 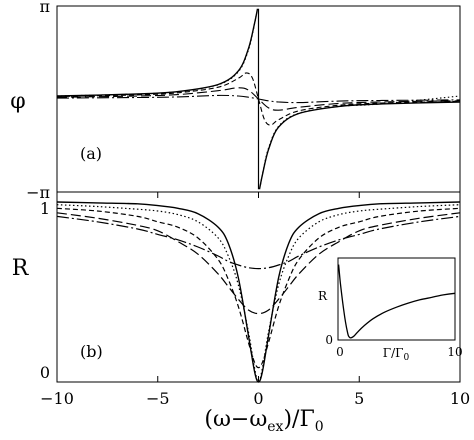 What do you see at coordinates (45, 208) in the screenshot?
I see `bottom-ytick-label: 1` at bounding box center [45, 208].